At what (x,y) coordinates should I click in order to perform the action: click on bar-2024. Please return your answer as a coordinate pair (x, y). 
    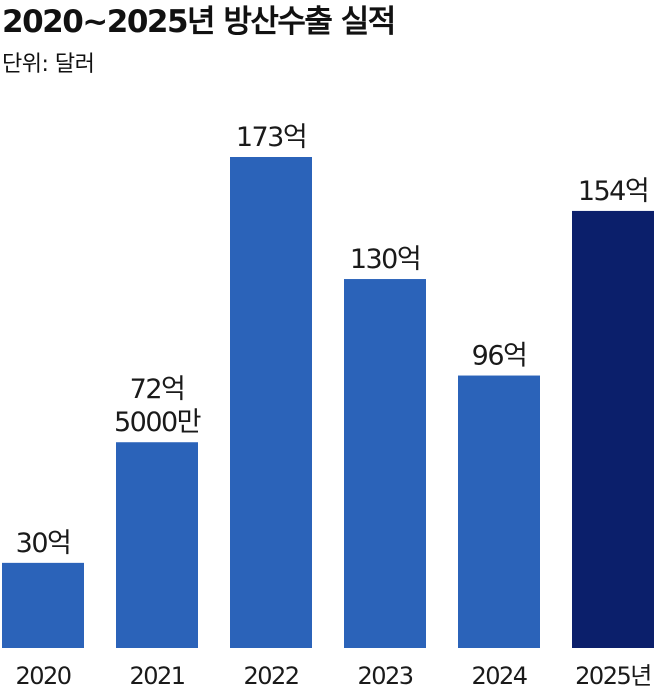
    Looking at the image, I should click on (499, 511).